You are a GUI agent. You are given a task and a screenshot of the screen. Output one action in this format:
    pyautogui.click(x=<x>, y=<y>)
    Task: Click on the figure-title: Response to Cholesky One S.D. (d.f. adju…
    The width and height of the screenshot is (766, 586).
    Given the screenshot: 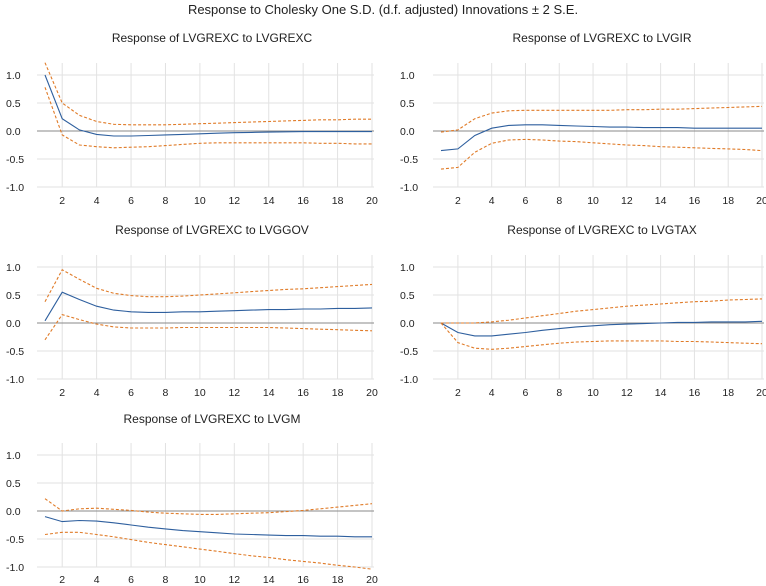 What is the action you would take?
    pyautogui.click(x=383, y=9)
    